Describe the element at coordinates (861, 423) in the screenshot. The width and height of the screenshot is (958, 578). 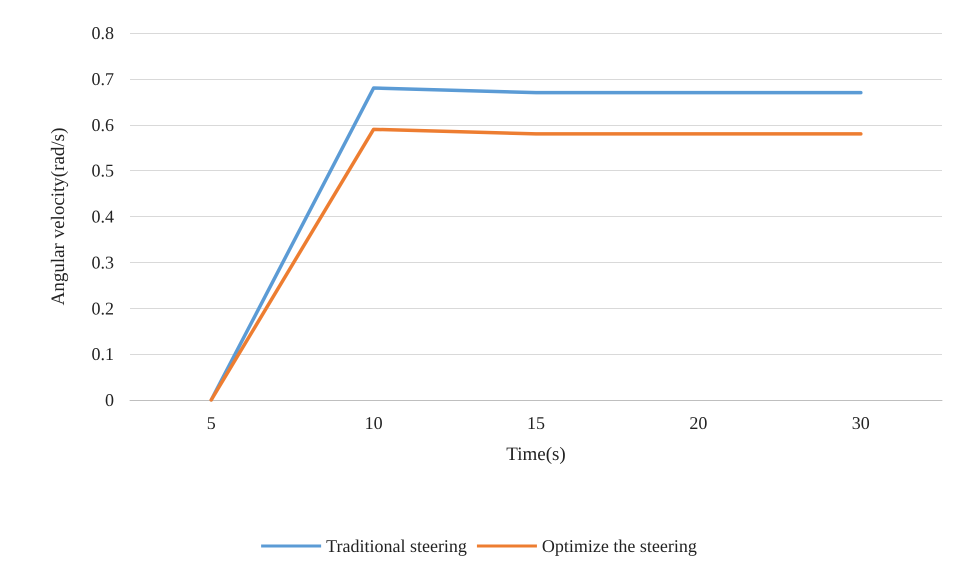
I see `x-tick-label: 30` at that location.